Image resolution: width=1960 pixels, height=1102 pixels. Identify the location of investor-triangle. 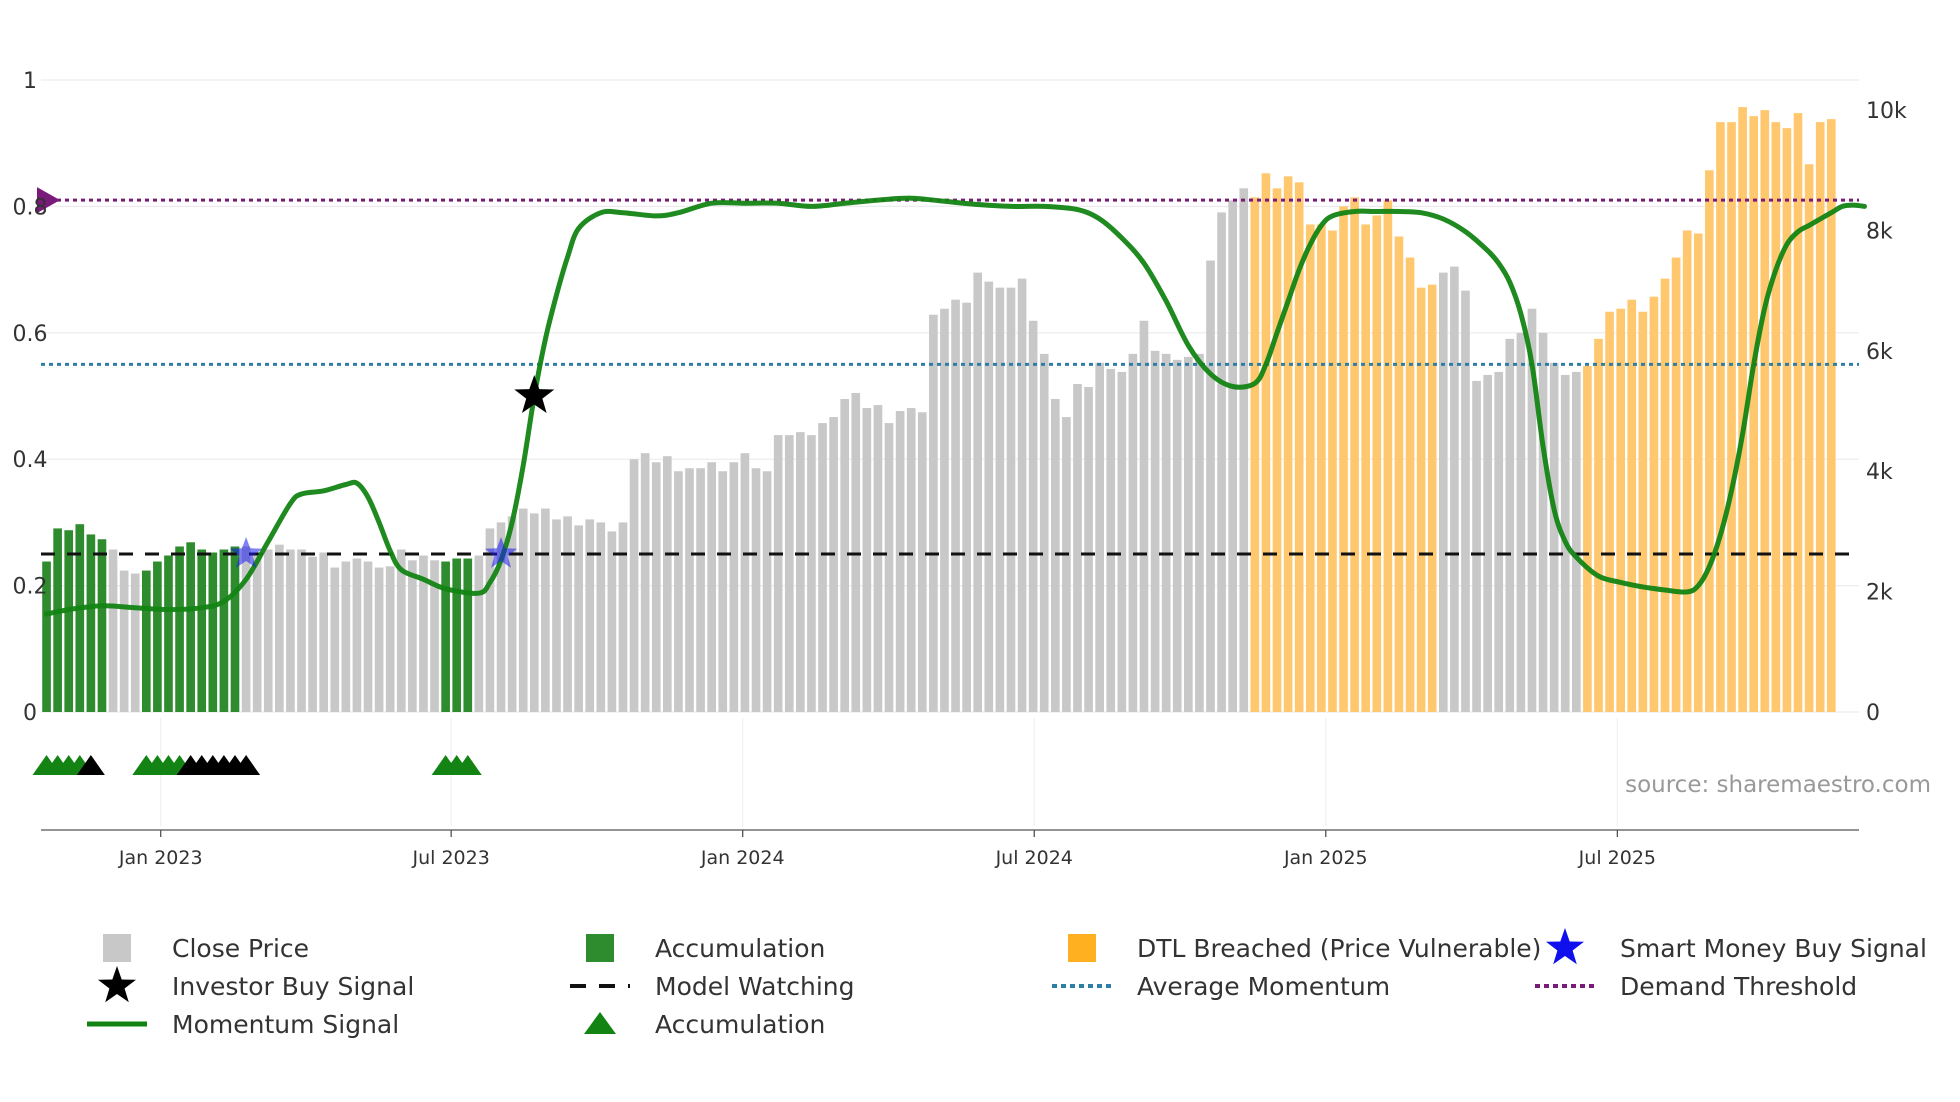
(90, 765).